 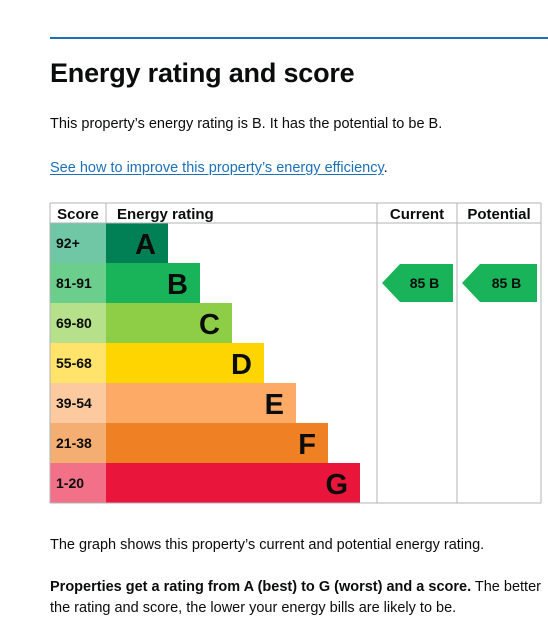 What do you see at coordinates (233, 483) in the screenshot?
I see `band-bar-g` at bounding box center [233, 483].